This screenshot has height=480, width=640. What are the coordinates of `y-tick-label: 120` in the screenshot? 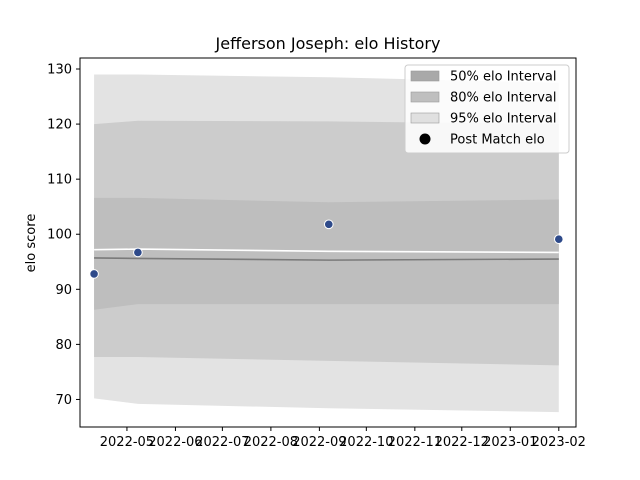 It's located at (59, 125).